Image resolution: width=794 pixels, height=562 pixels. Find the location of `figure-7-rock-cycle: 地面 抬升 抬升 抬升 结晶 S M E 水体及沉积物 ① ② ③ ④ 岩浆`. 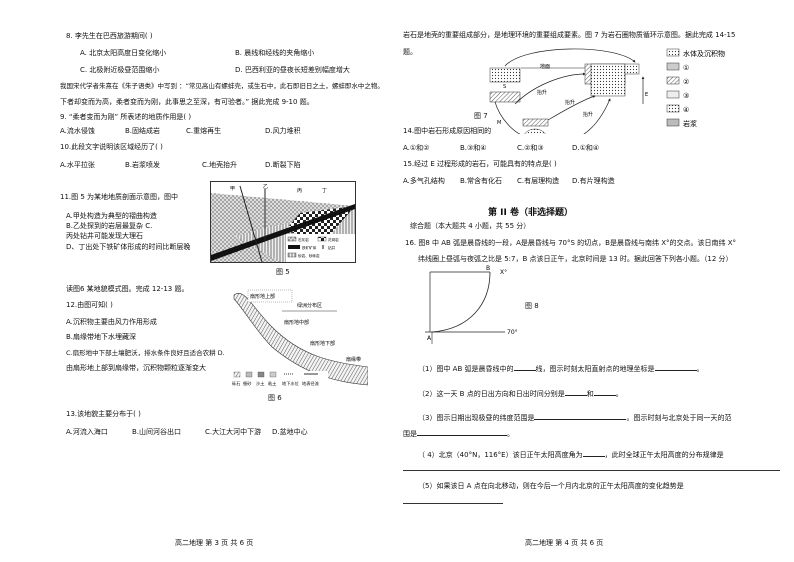

figure-7-rock-cycle: 地面 抬升 抬升 抬升 结晶 S M E 水体及沉积物 ① ② ③ ④ 岩浆 is located at coordinates (607, 91).